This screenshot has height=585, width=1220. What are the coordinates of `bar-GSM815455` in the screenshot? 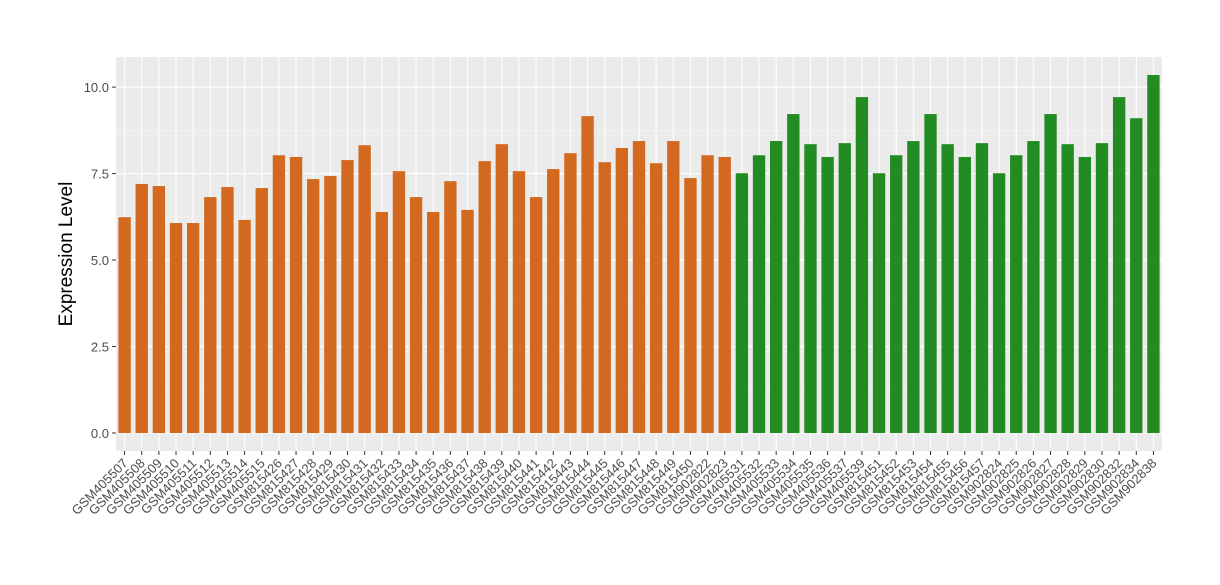 It's located at (947, 289).